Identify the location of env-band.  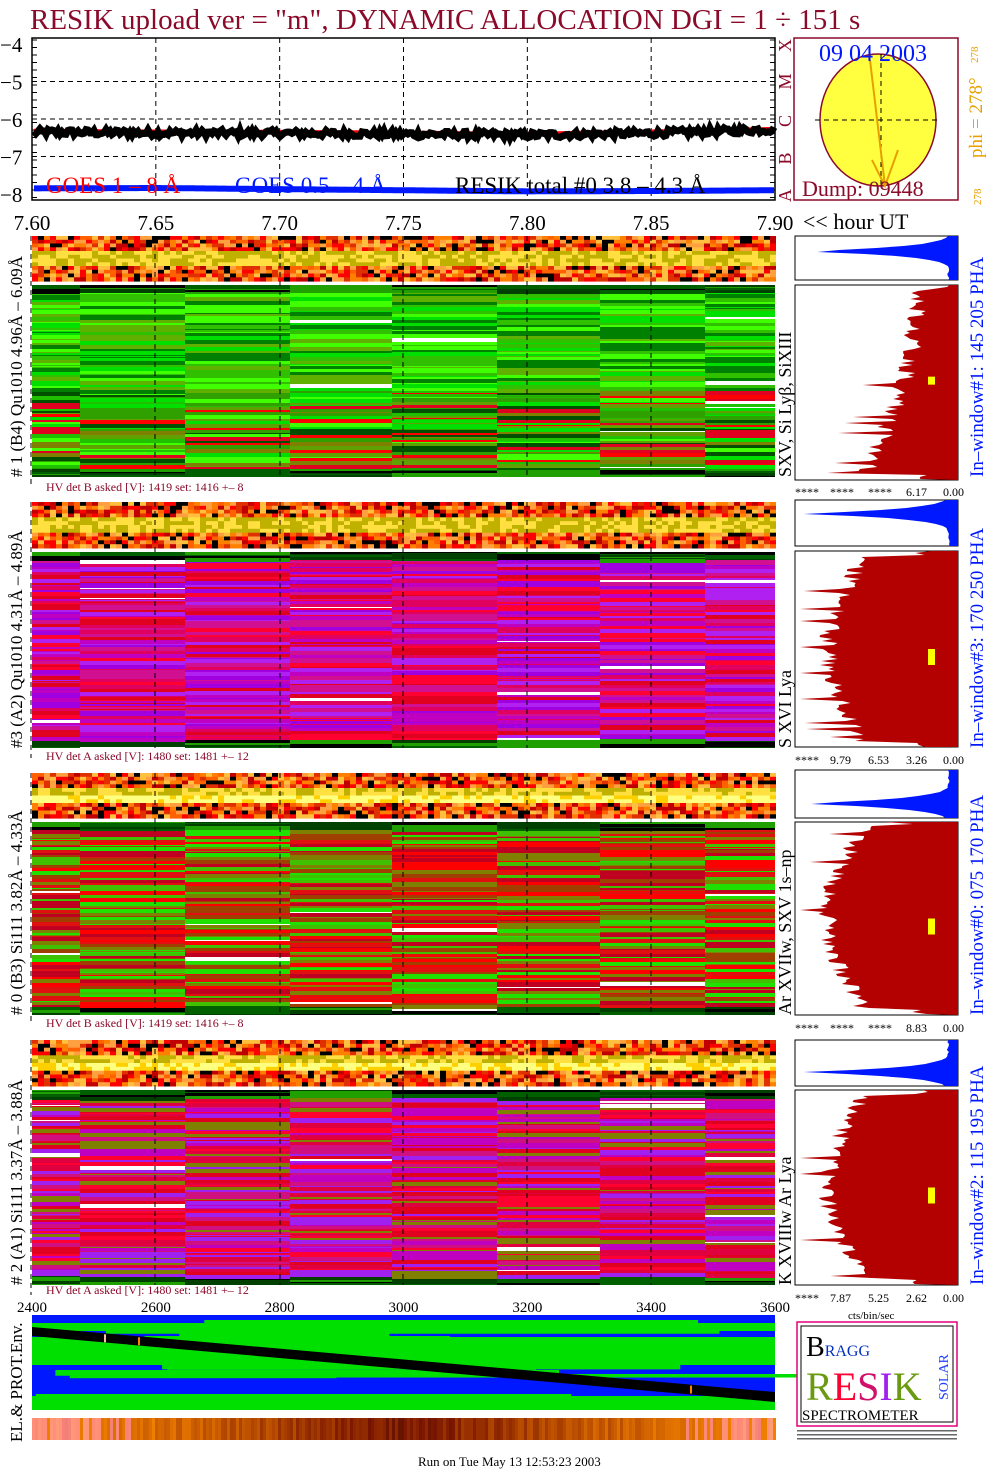
(203, 1376).